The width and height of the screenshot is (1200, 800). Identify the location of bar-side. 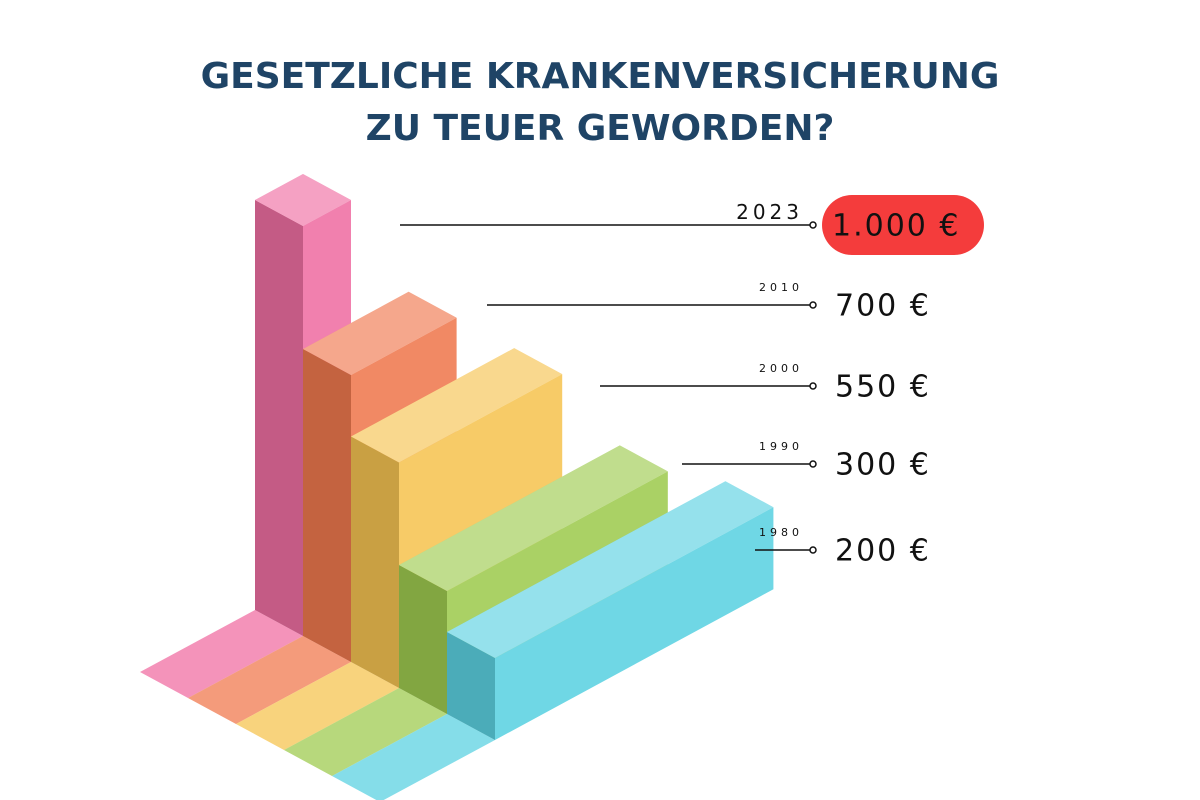
(634, 623).